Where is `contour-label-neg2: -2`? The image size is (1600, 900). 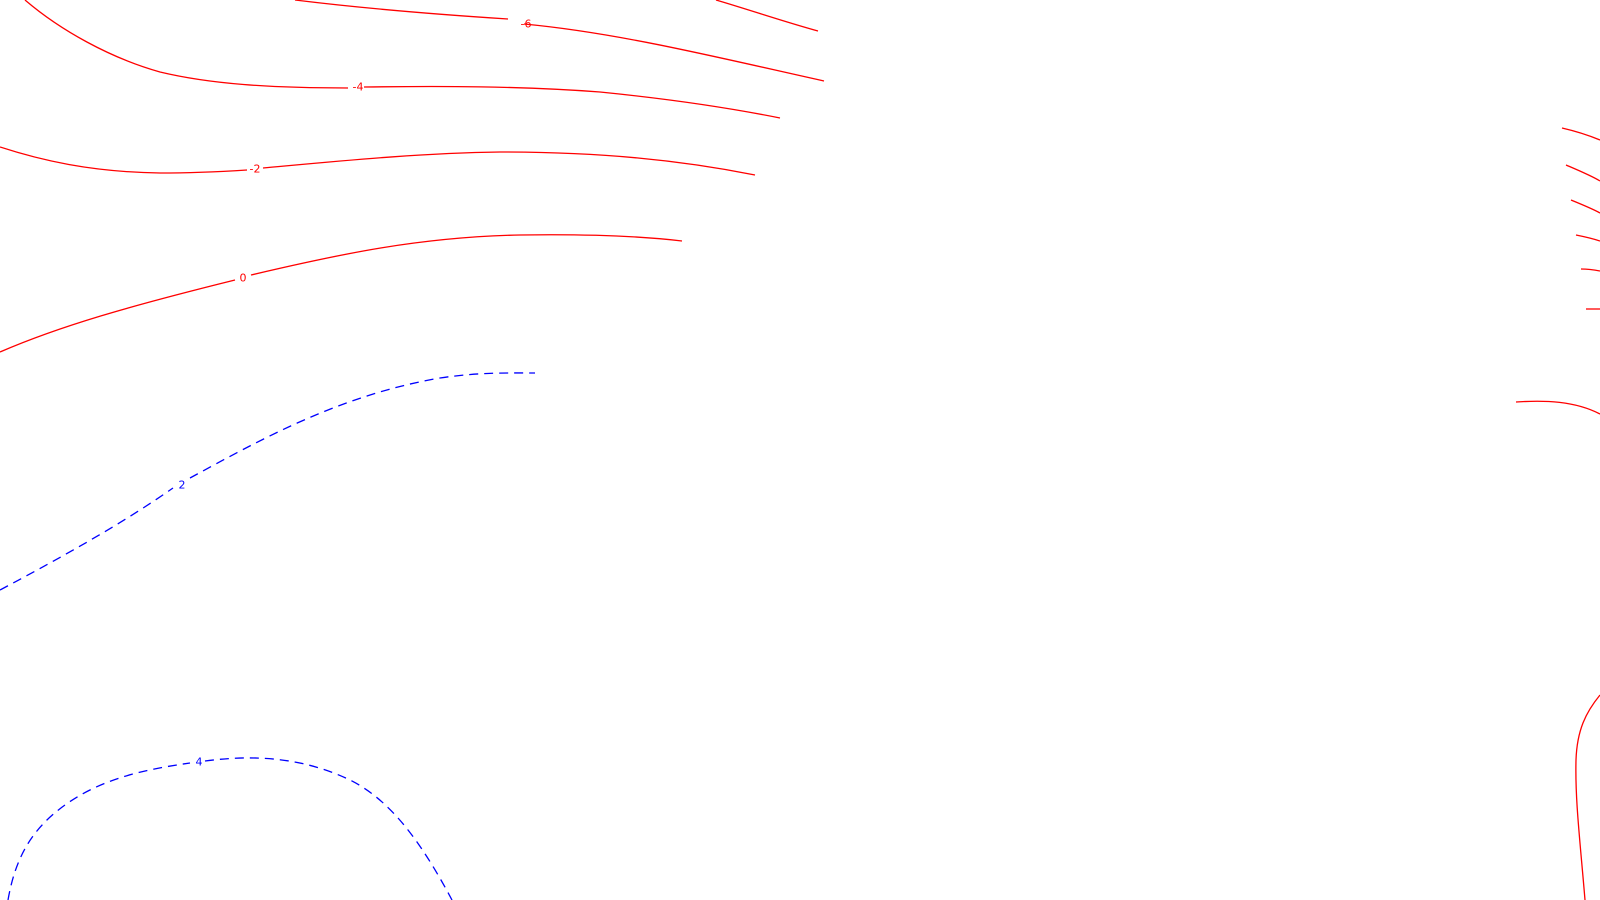
contour-label-neg2: -2 is located at coordinates (255, 169).